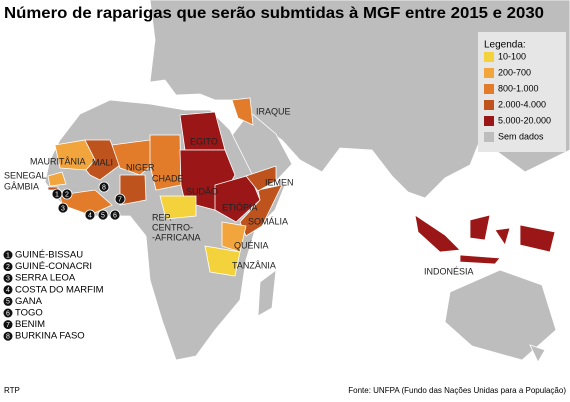 Image resolution: width=570 pixels, height=402 pixels. Describe the element at coordinates (254, 265) in the screenshot. I see `country-label: TANZÂNIA` at that location.